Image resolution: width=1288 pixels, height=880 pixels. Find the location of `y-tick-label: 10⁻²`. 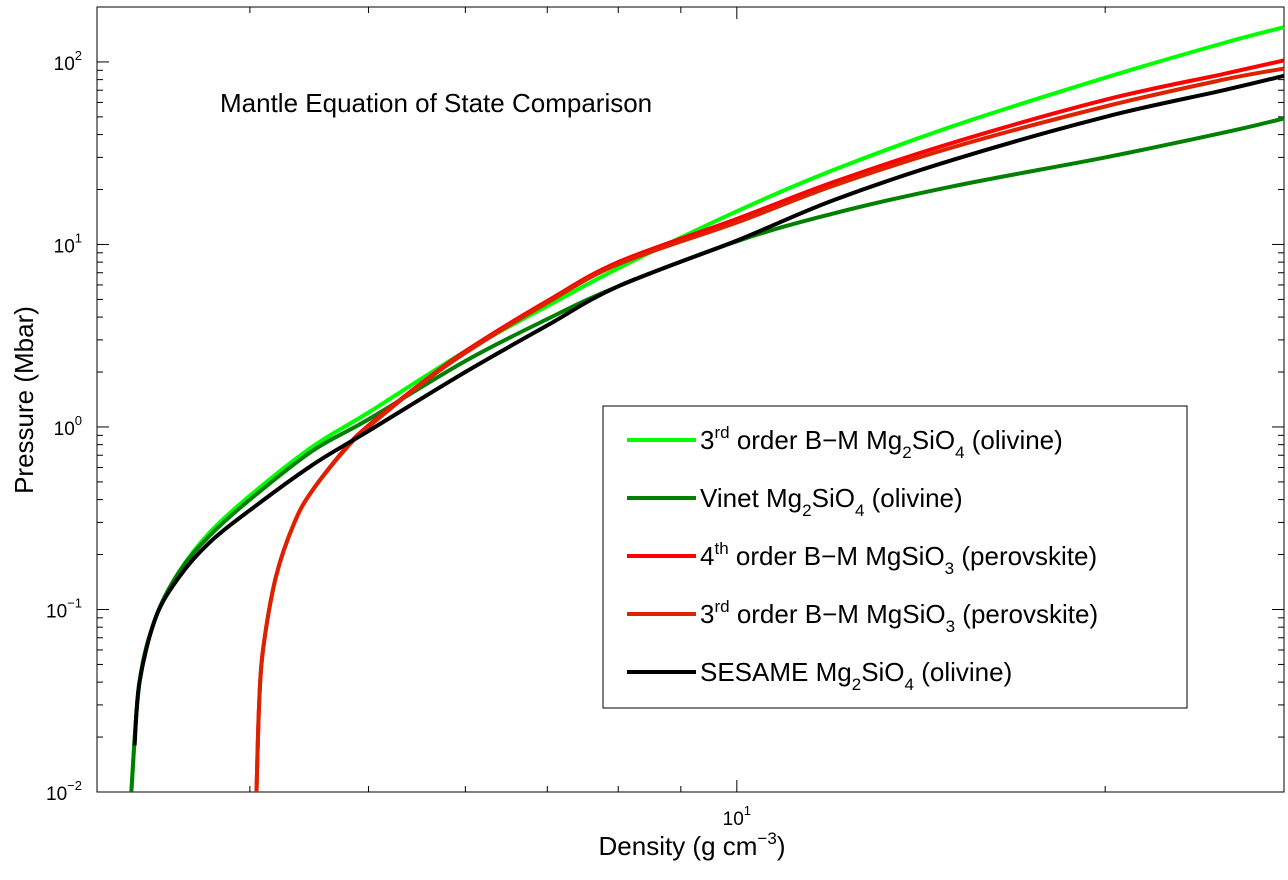

y-tick-label: 10⁻² is located at coordinates (64, 791).